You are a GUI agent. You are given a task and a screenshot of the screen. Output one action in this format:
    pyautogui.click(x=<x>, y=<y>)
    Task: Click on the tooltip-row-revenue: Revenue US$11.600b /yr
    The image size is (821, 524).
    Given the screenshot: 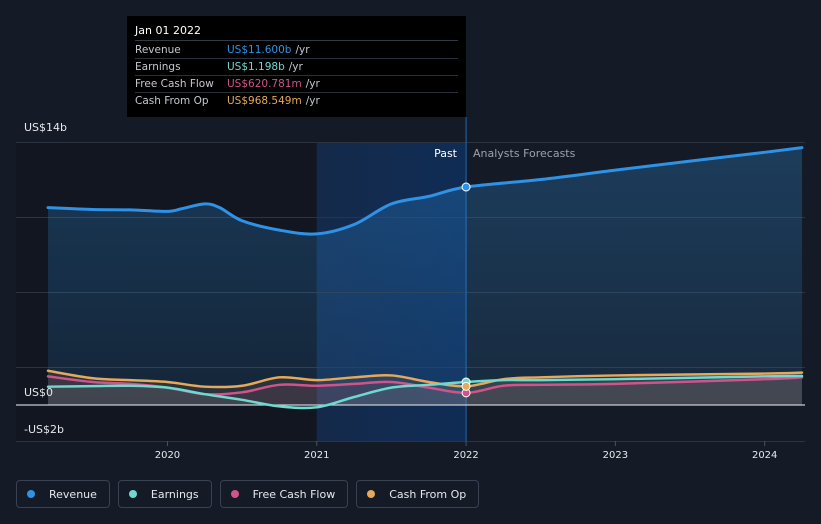 What is the action you would take?
    pyautogui.click(x=296, y=50)
    